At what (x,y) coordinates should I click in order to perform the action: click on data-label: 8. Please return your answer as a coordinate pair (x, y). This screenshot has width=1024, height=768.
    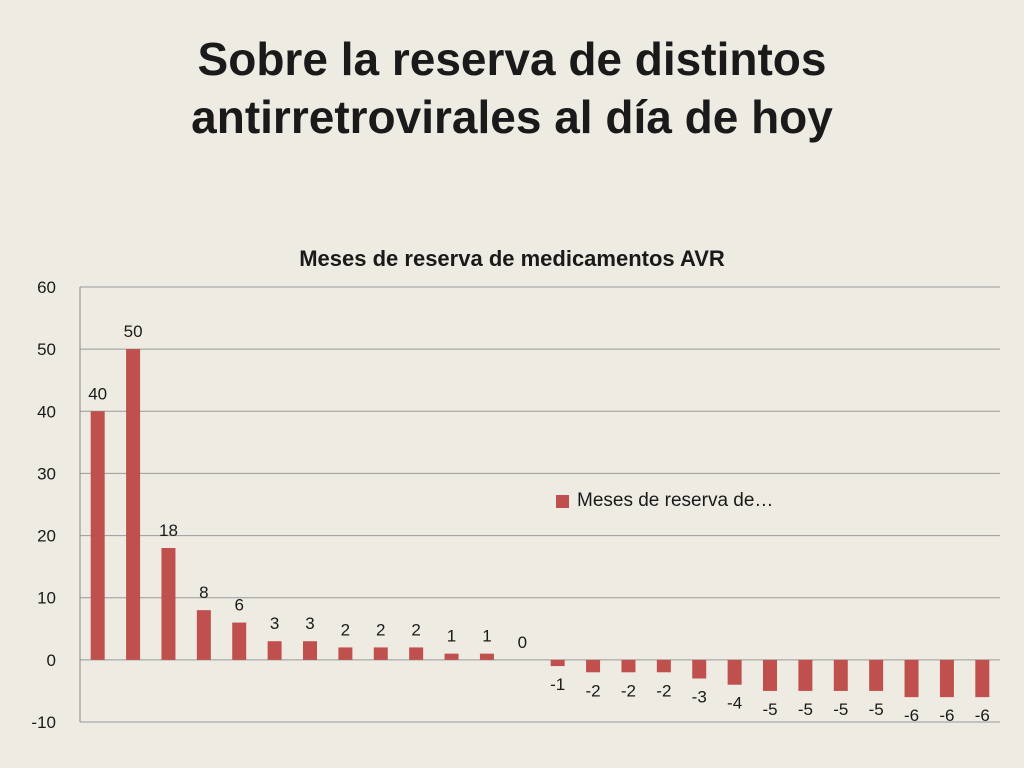
    Looking at the image, I should click on (203, 592).